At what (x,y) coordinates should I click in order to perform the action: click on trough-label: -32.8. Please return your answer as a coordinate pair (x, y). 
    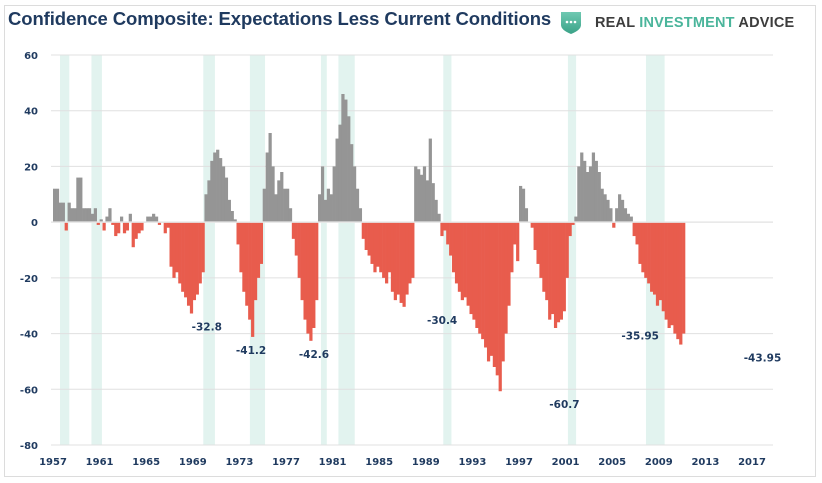
    Looking at the image, I should click on (207, 328).